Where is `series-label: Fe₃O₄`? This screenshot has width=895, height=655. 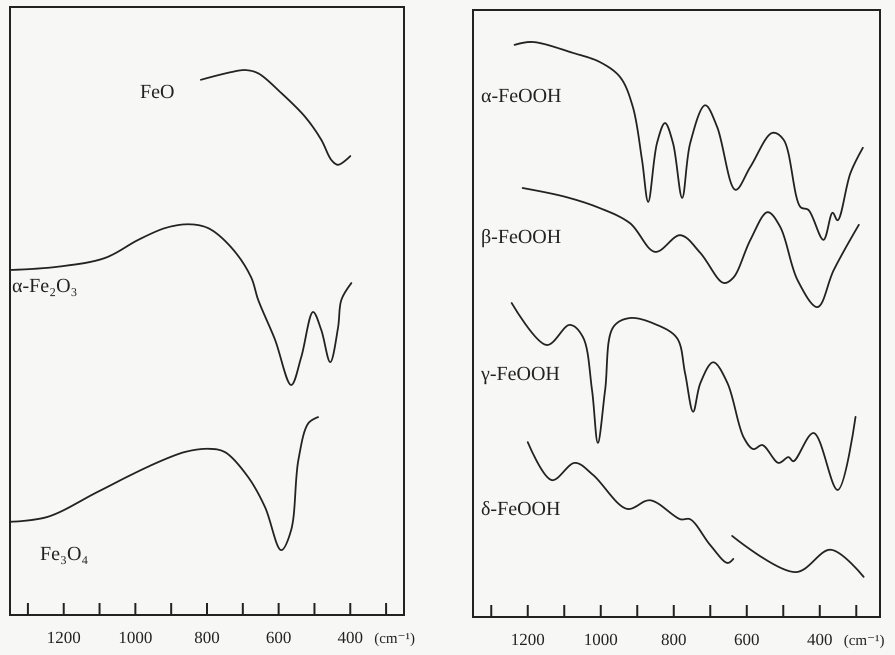
series-label: Fe₃O₄ is located at coordinates (64, 554).